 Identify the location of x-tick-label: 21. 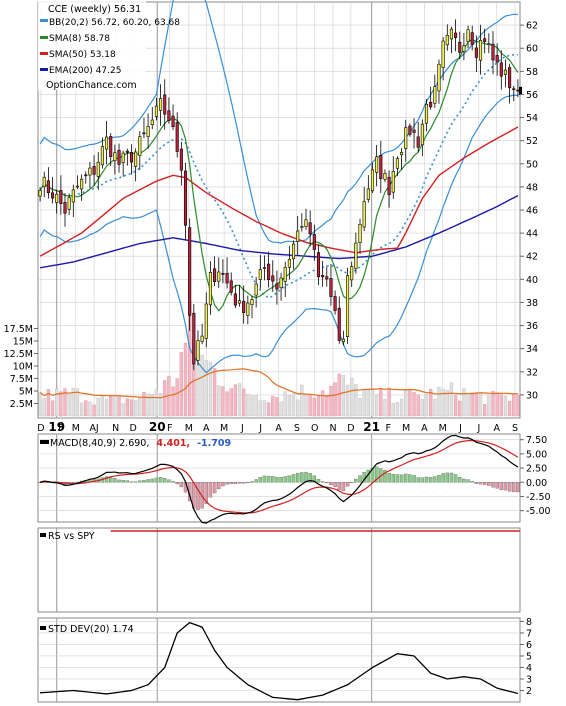
(371, 427).